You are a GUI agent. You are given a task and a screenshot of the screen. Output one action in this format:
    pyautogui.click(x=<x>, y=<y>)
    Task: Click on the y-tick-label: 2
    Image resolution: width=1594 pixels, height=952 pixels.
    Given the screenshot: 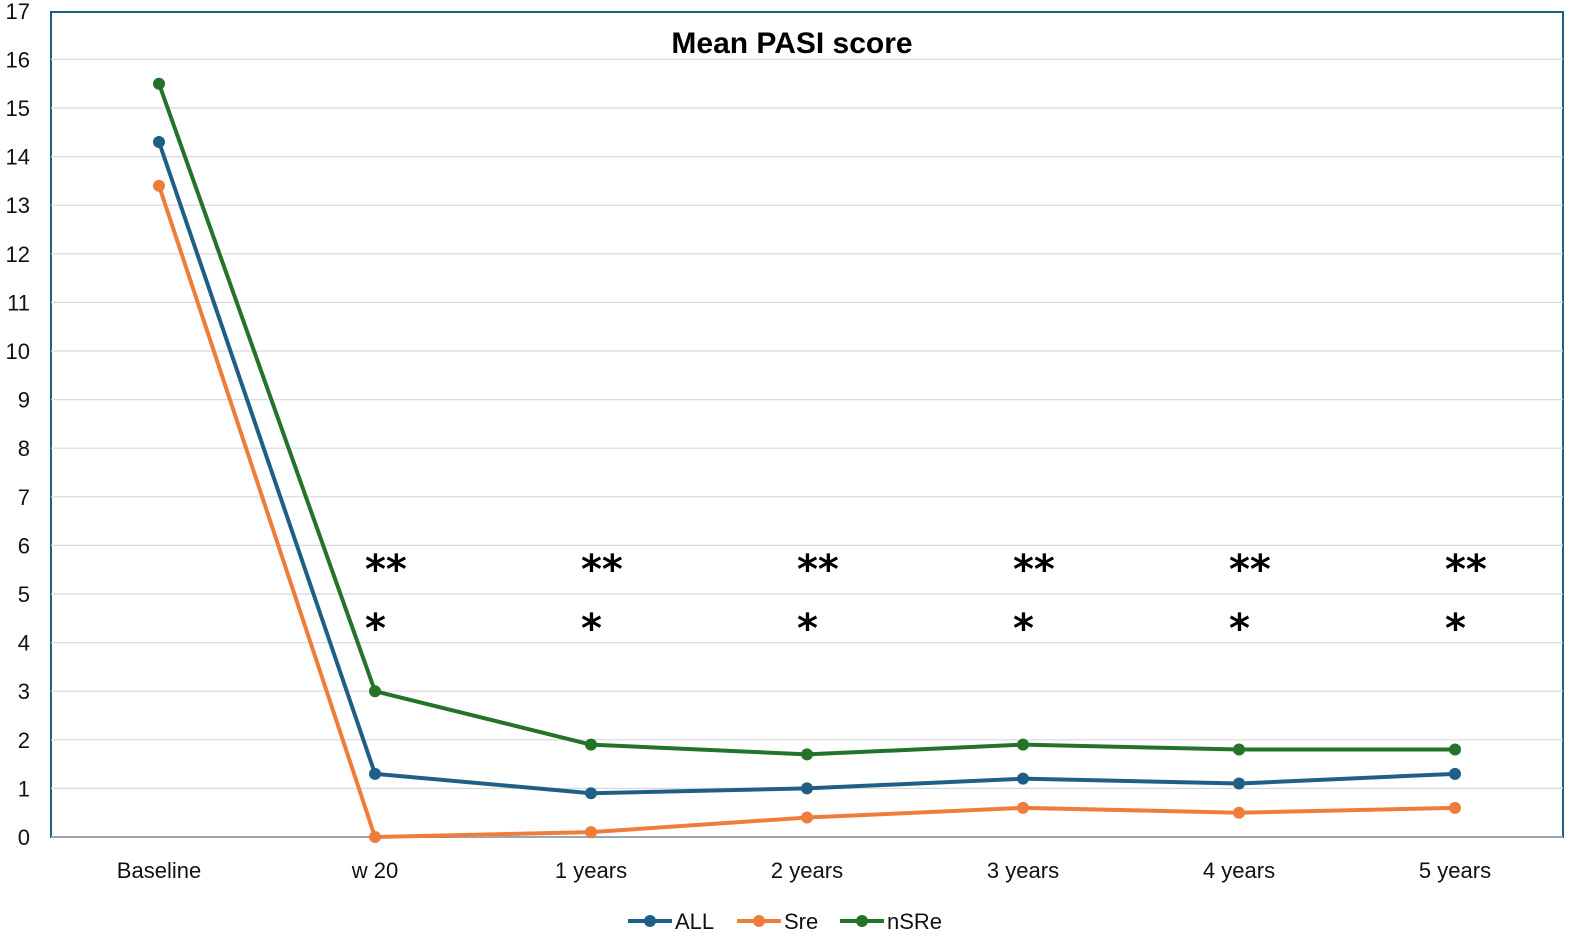 What is the action you would take?
    pyautogui.click(x=24, y=740)
    